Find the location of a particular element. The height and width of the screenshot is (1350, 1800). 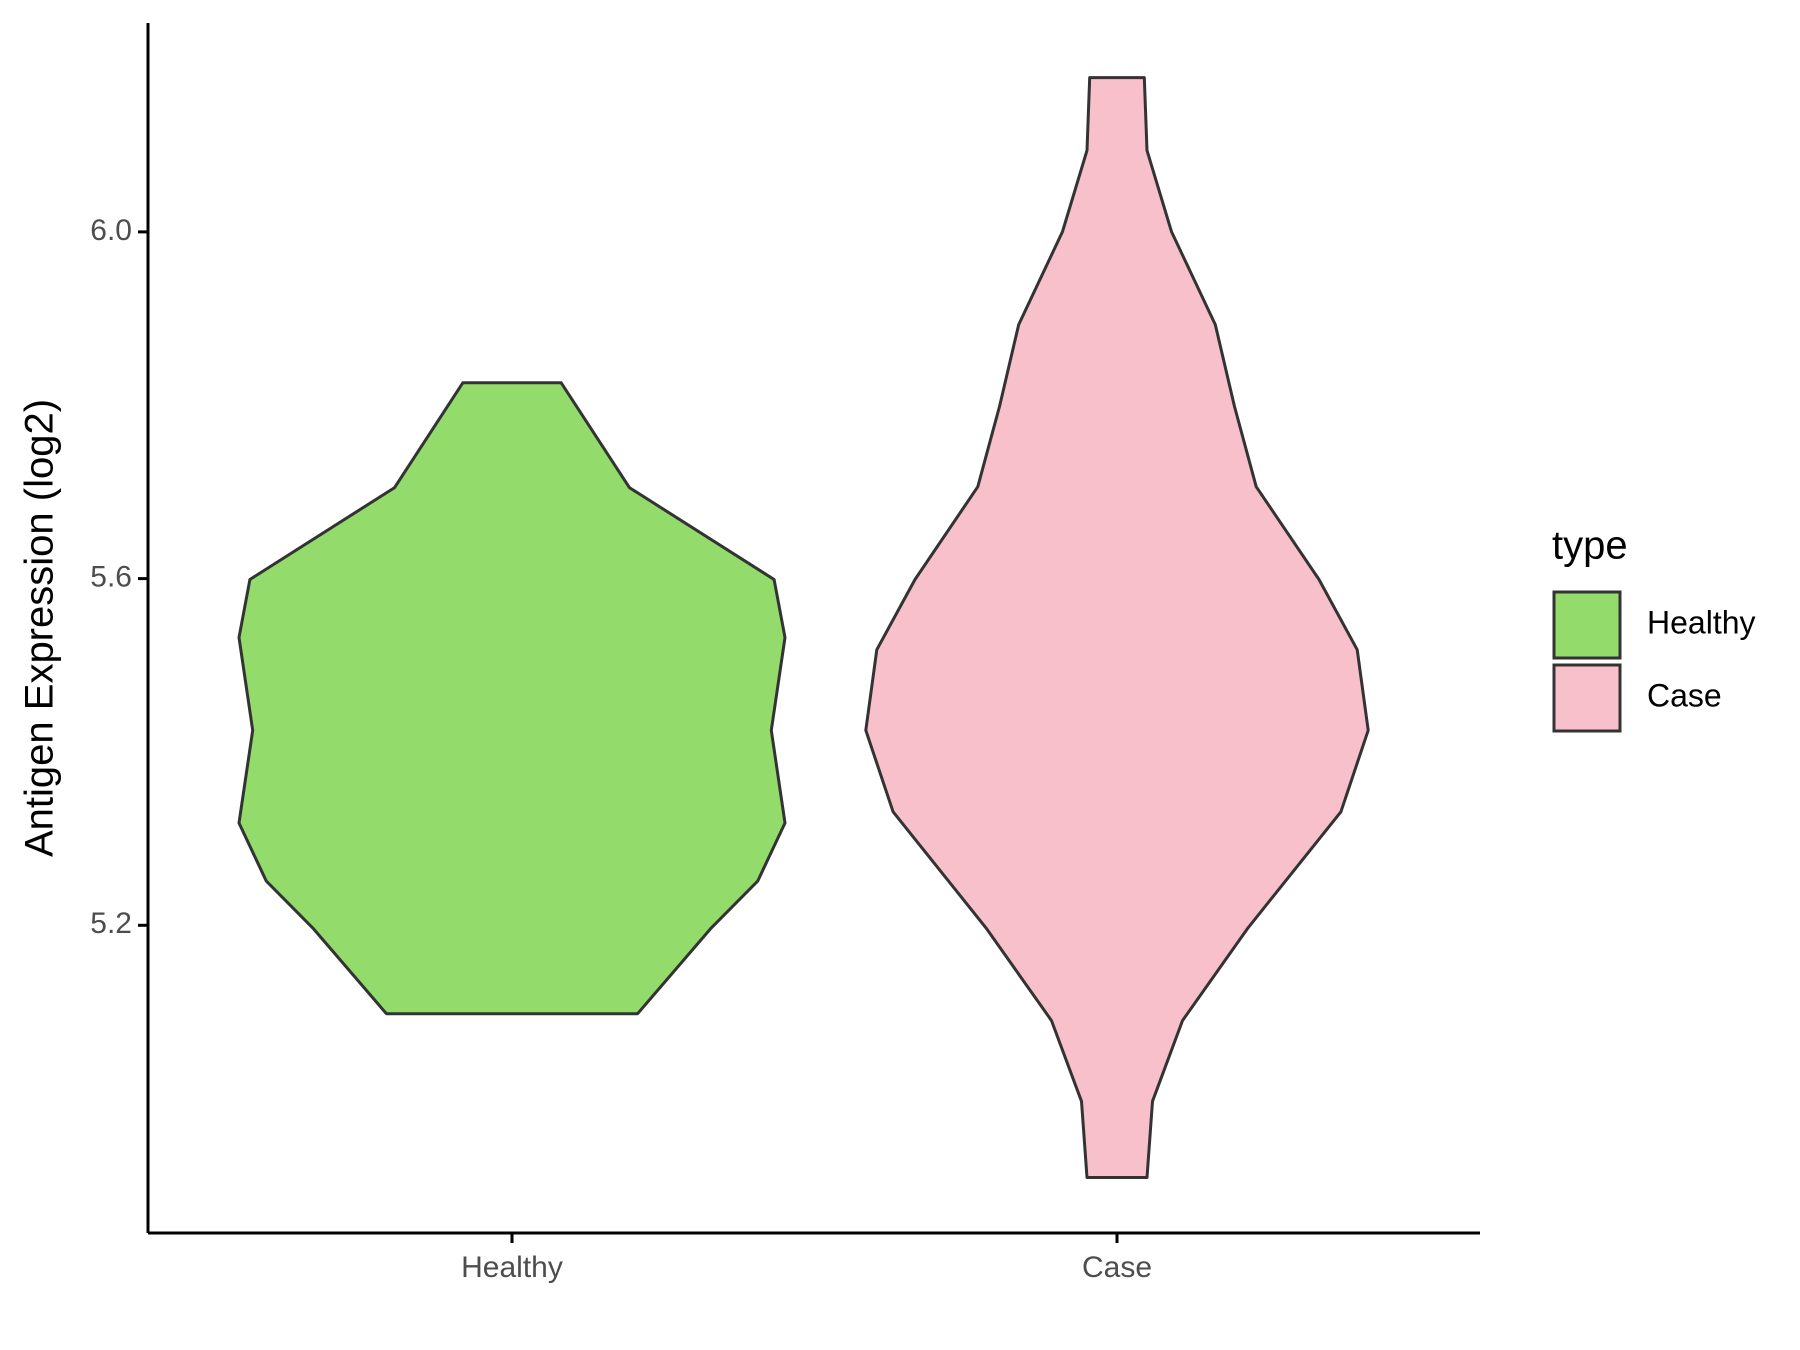

violin is located at coordinates (512, 698).